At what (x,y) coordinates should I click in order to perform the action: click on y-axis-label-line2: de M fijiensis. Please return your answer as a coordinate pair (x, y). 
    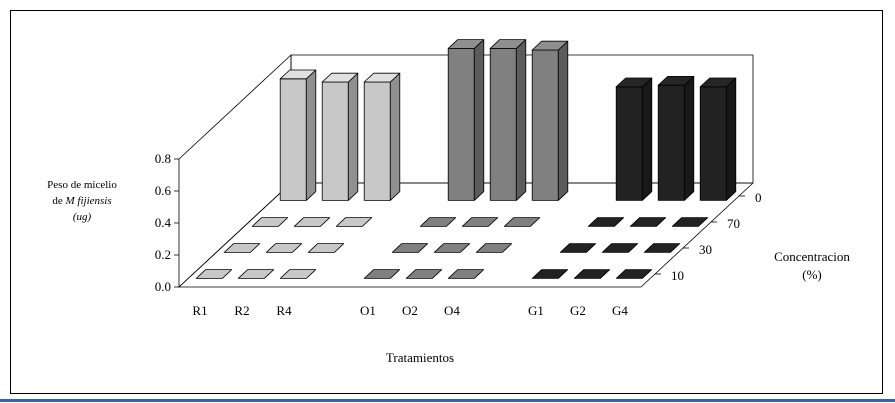
    Looking at the image, I should click on (81, 201).